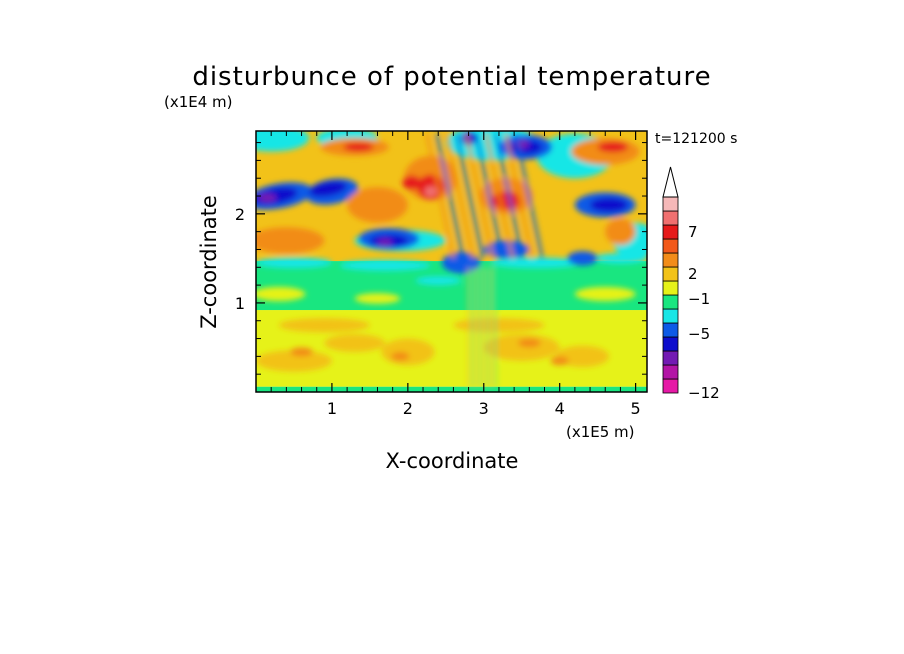  I want to click on y-tick-label: 2, so click(240, 214).